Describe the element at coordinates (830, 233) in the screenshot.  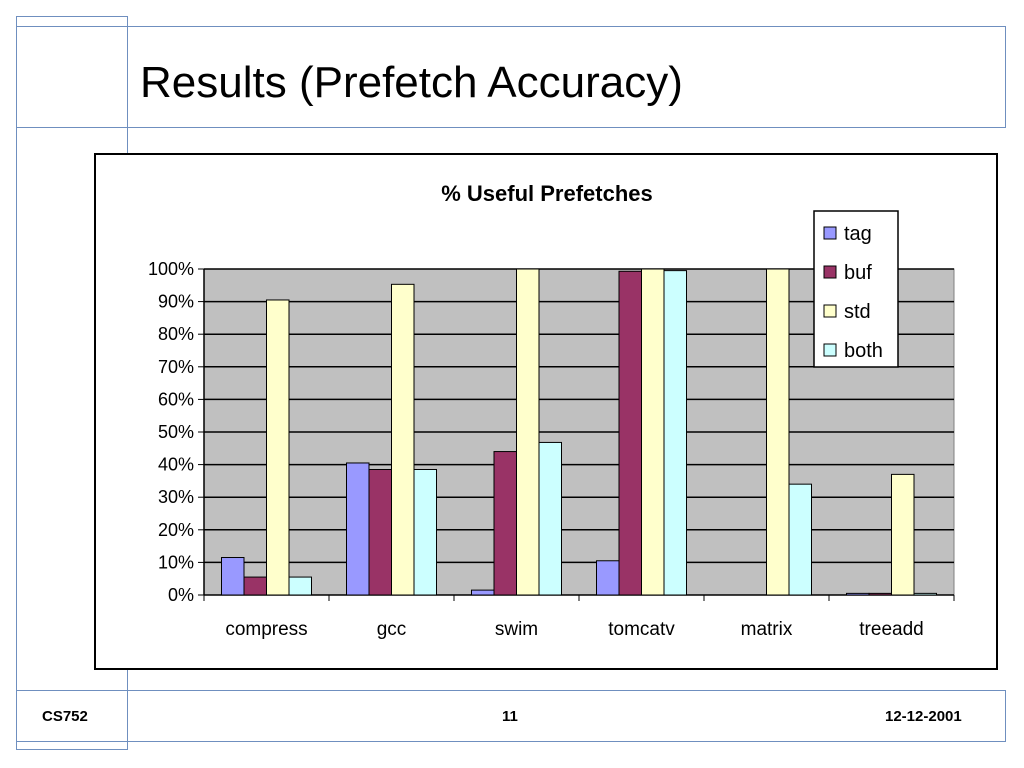
I see `legend-swatch-tag` at that location.